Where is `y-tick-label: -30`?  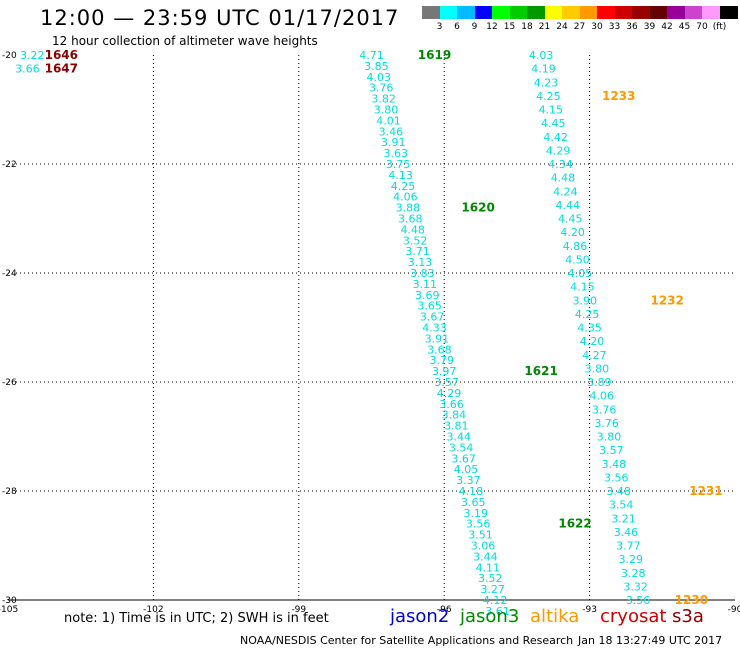
y-tick-label: -30 is located at coordinates (9, 601).